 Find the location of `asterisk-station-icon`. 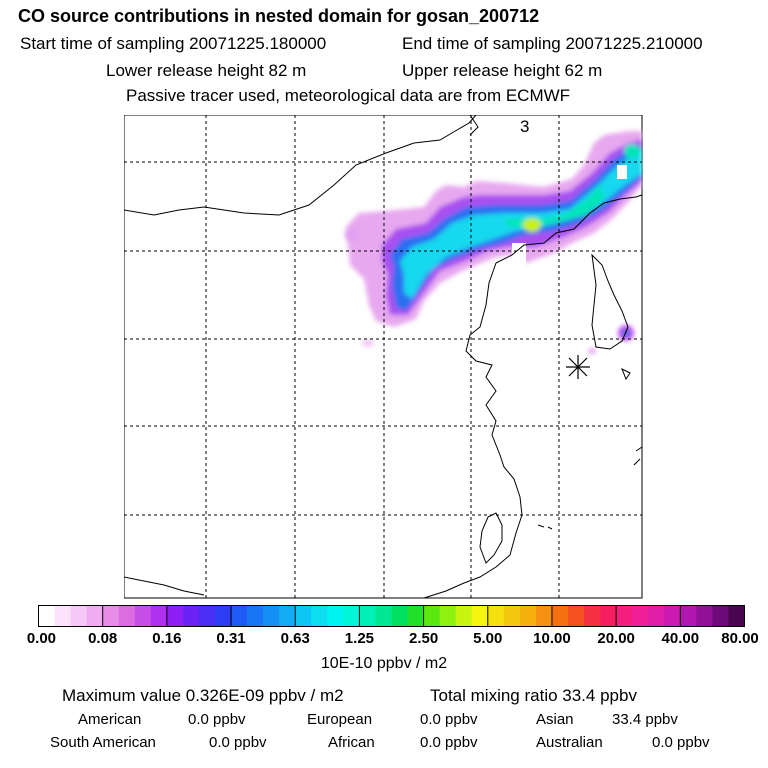

asterisk-station-icon is located at coordinates (578, 367).